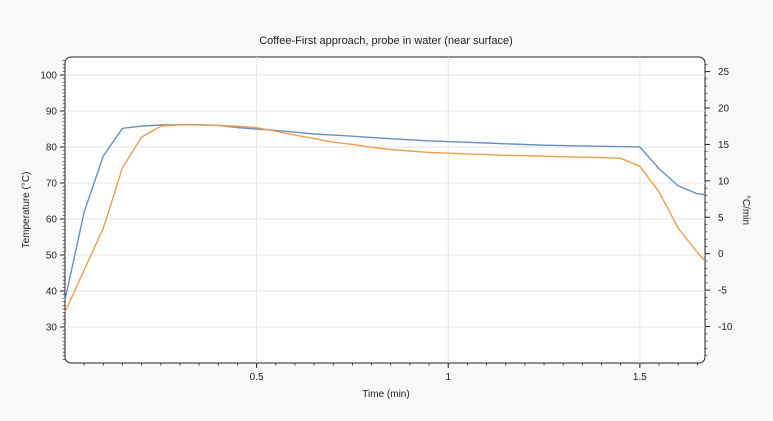  Describe the element at coordinates (724, 109) in the screenshot. I see `y2-tick-label: 20` at that location.